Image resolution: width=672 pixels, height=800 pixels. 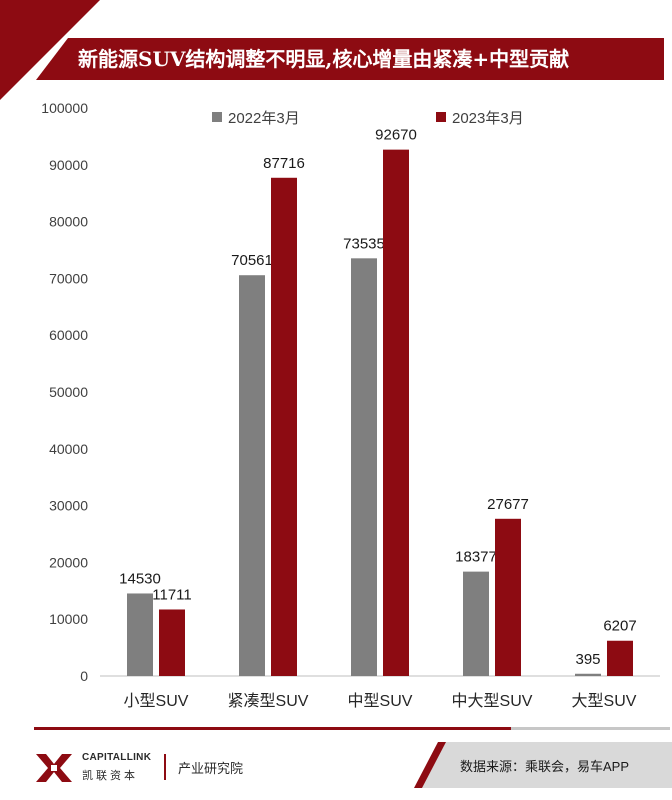 What do you see at coordinates (352, 728) in the screenshot?
I see `footer-divider` at bounding box center [352, 728].